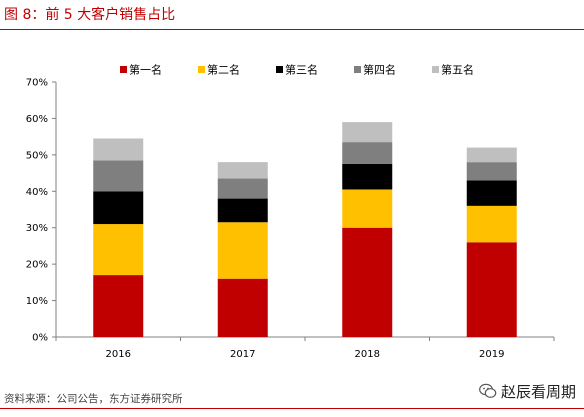  What do you see at coordinates (37, 228) in the screenshot?
I see `y-tick-label: 30%` at bounding box center [37, 228].